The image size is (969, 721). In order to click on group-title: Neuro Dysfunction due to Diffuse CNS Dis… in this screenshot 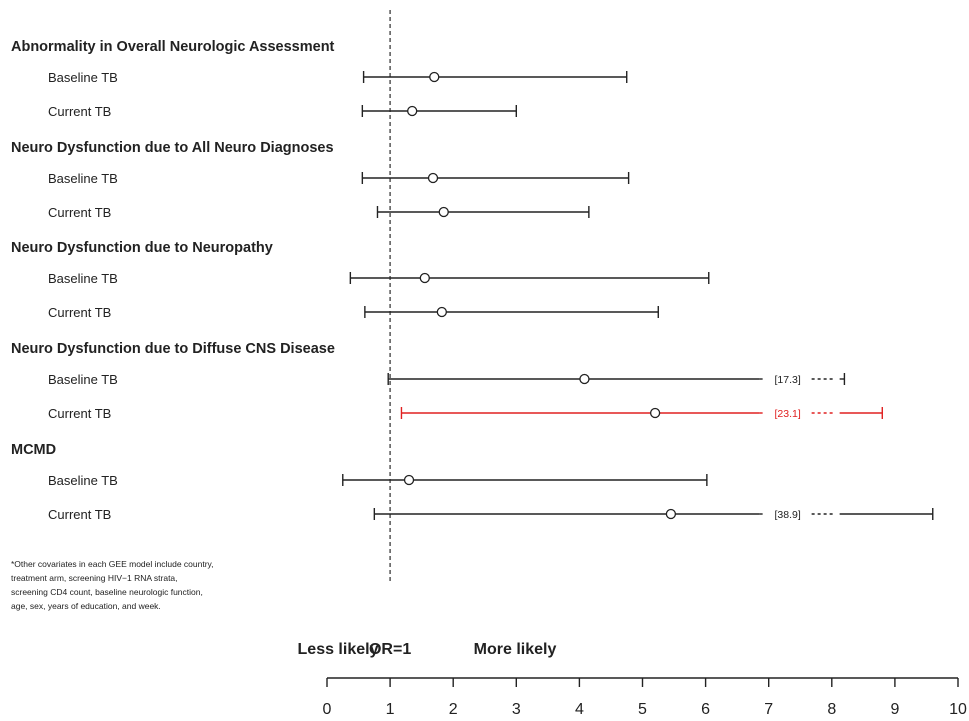, I will do `click(173, 349)`.